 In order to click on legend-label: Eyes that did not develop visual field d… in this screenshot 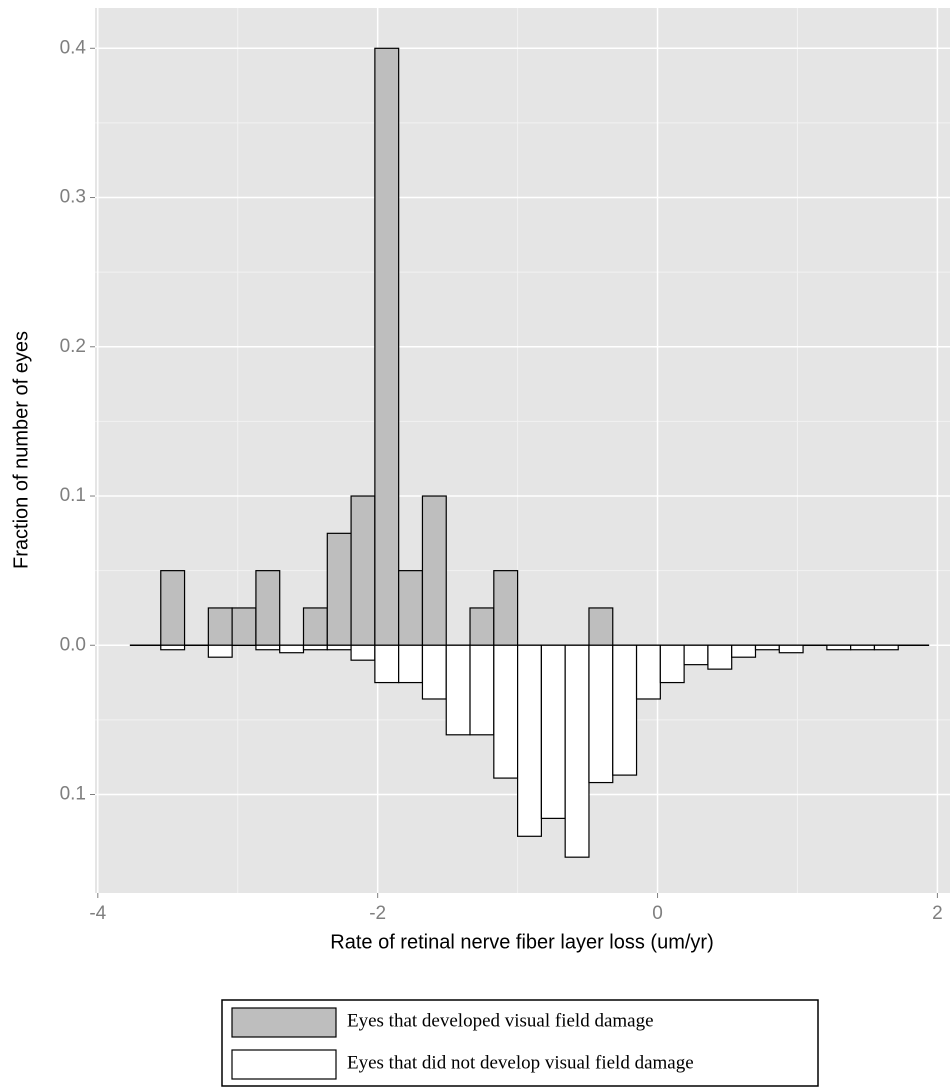, I will do `click(520, 1062)`.